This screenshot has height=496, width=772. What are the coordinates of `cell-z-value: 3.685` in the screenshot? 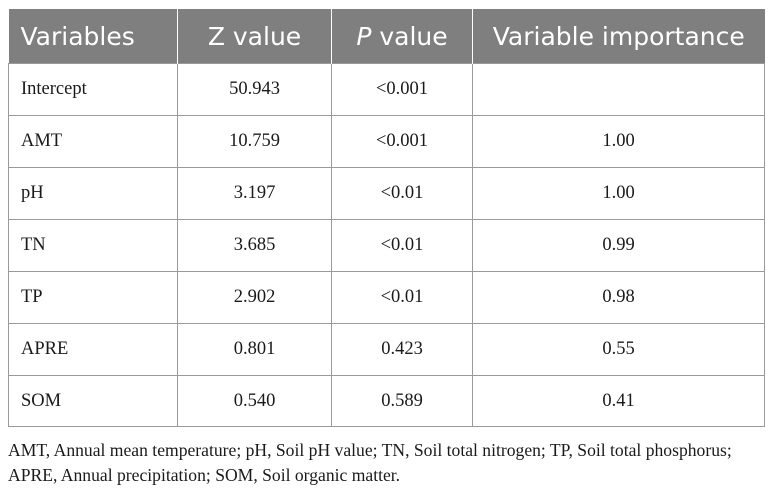 It's located at (254, 245).